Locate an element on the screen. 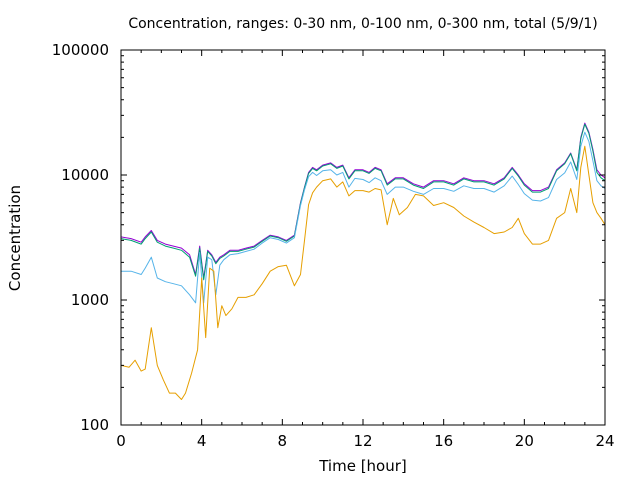  x-tick-label: 12 is located at coordinates (362, 441).